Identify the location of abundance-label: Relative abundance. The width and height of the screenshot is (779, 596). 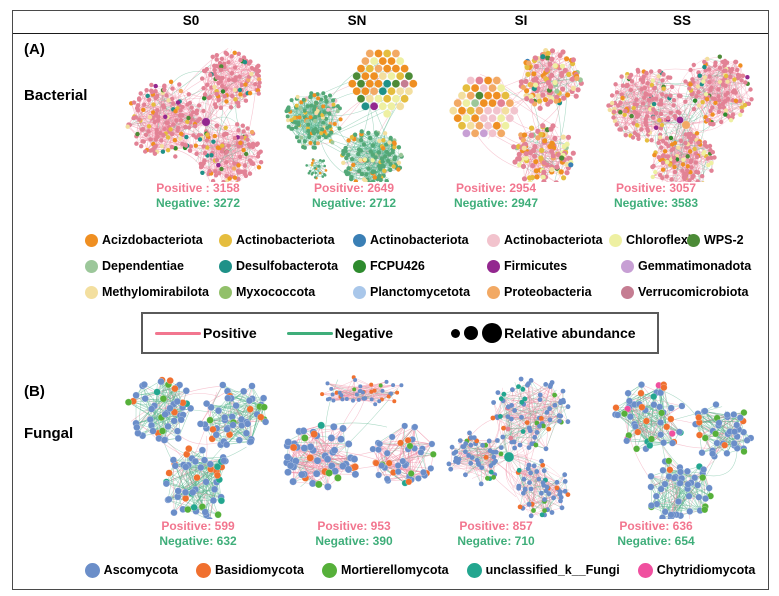
(570, 333).